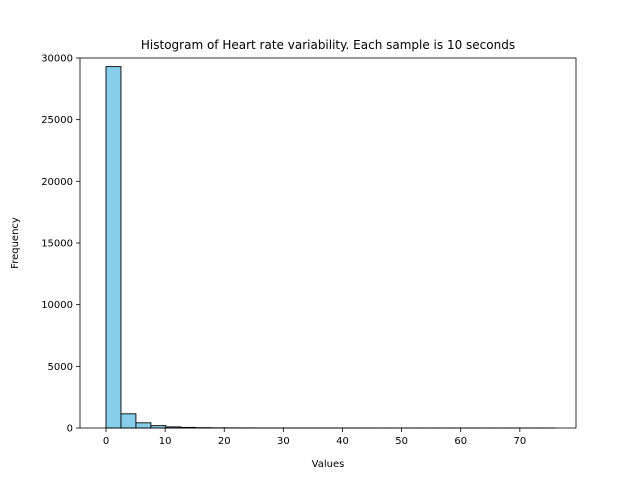  What do you see at coordinates (328, 464) in the screenshot?
I see `x-axis-label: Values` at bounding box center [328, 464].